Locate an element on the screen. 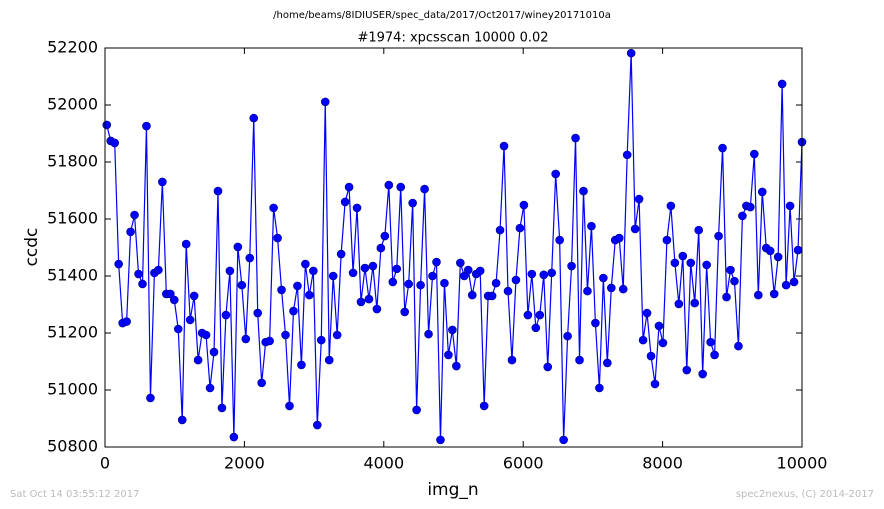 Image resolution: width=884 pixels, height=509 pixels. x-tick-label: 2000 is located at coordinates (244, 463).